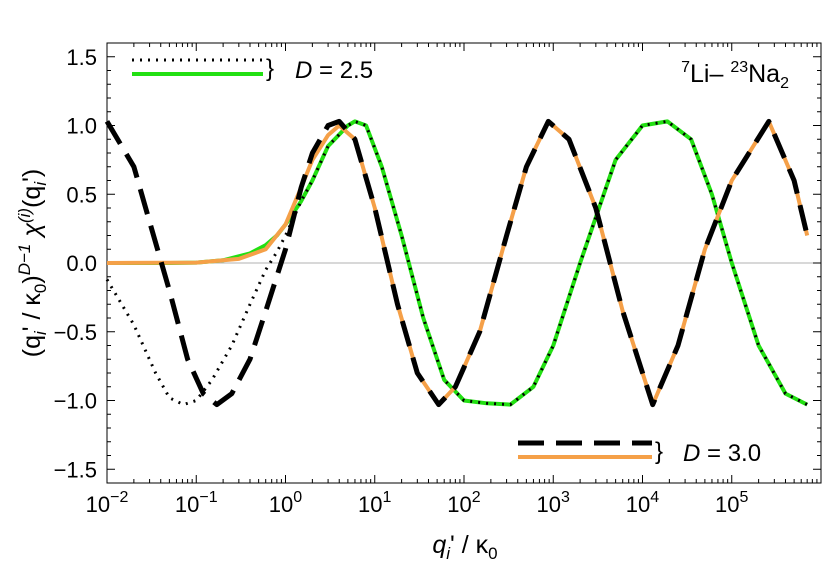  Describe the element at coordinates (107, 503) in the screenshot. I see `x-tick-label: 10⁻²` at that location.